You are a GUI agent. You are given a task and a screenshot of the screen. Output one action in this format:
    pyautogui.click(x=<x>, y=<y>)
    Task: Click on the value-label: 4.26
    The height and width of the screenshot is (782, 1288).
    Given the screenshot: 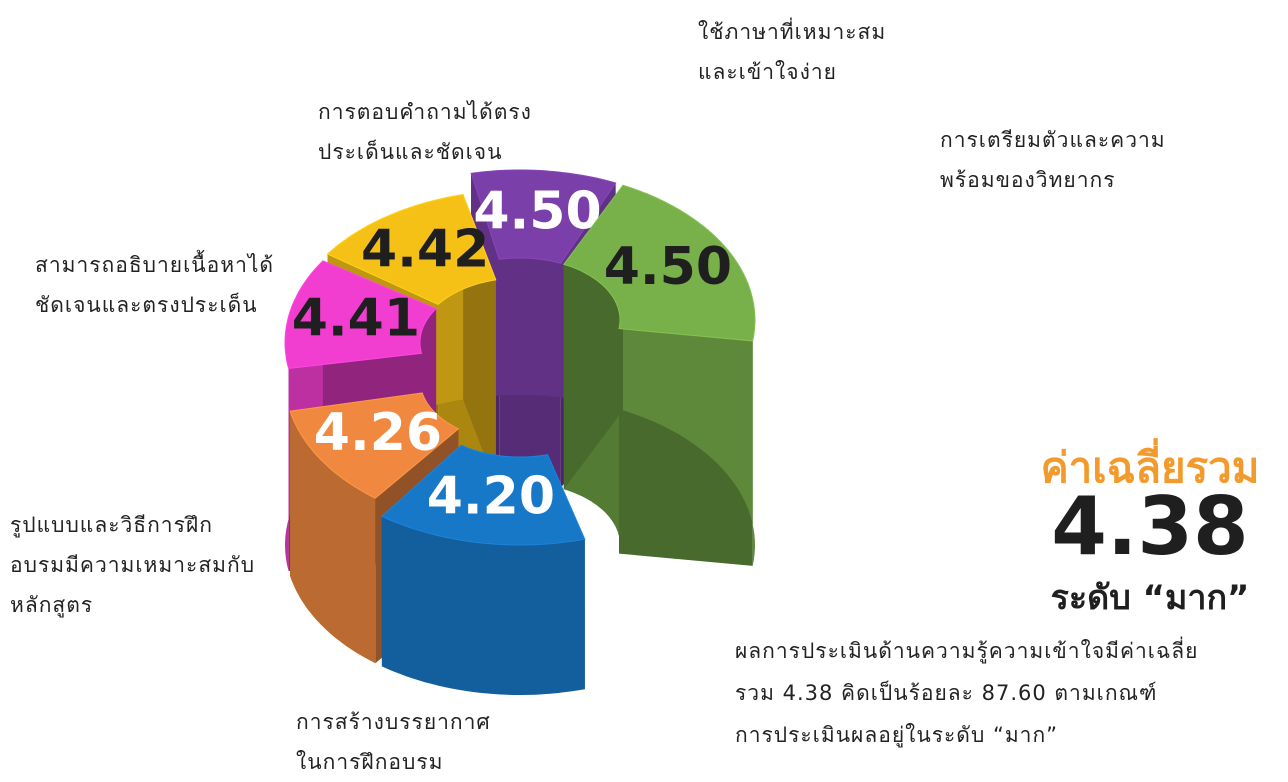 What is the action you would take?
    pyautogui.click(x=378, y=433)
    